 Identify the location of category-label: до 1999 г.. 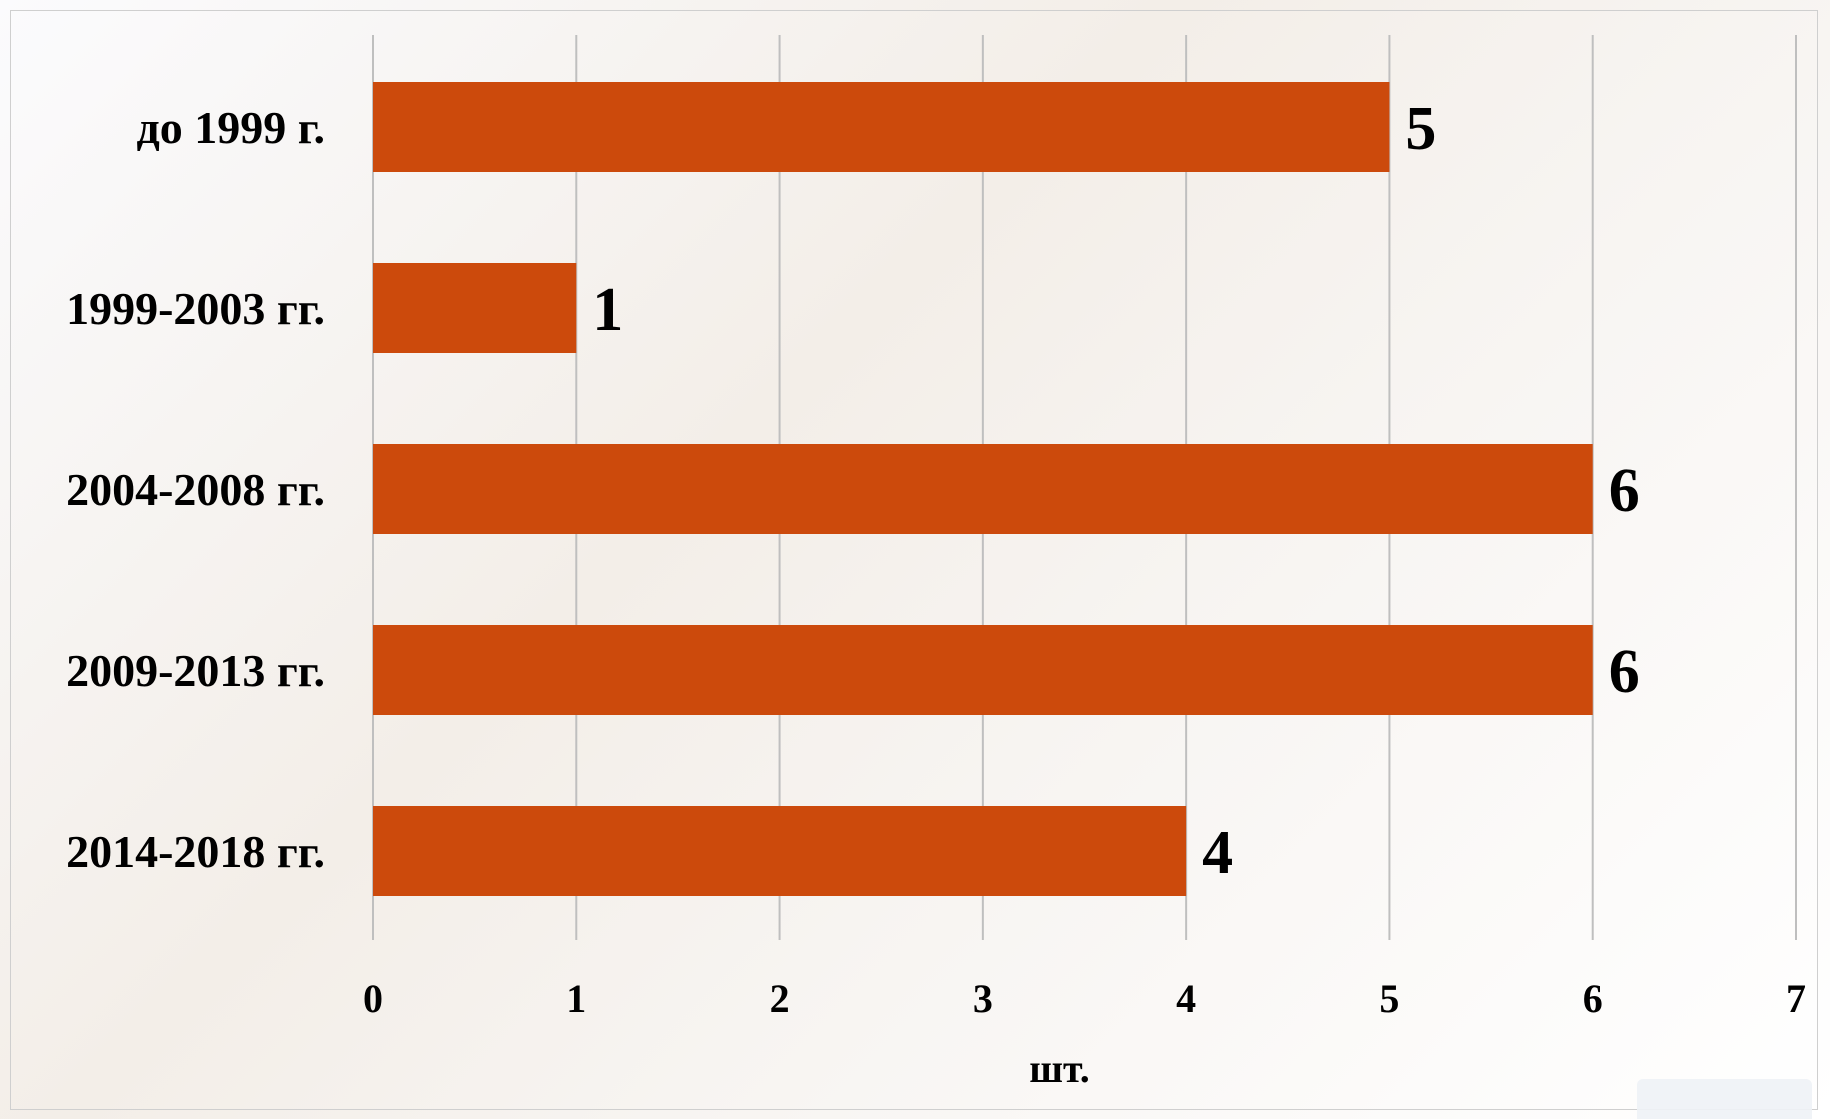
(231, 127).